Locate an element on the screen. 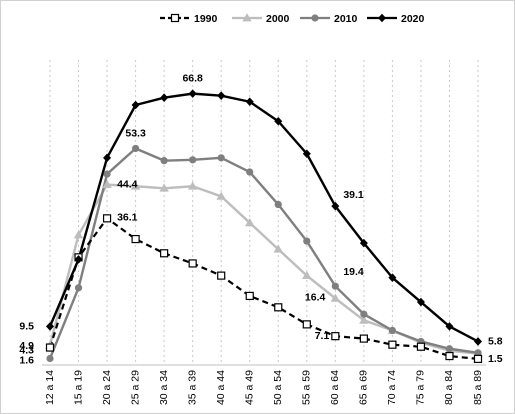  x-tick-label: 20 a 24 is located at coordinates (107, 387).